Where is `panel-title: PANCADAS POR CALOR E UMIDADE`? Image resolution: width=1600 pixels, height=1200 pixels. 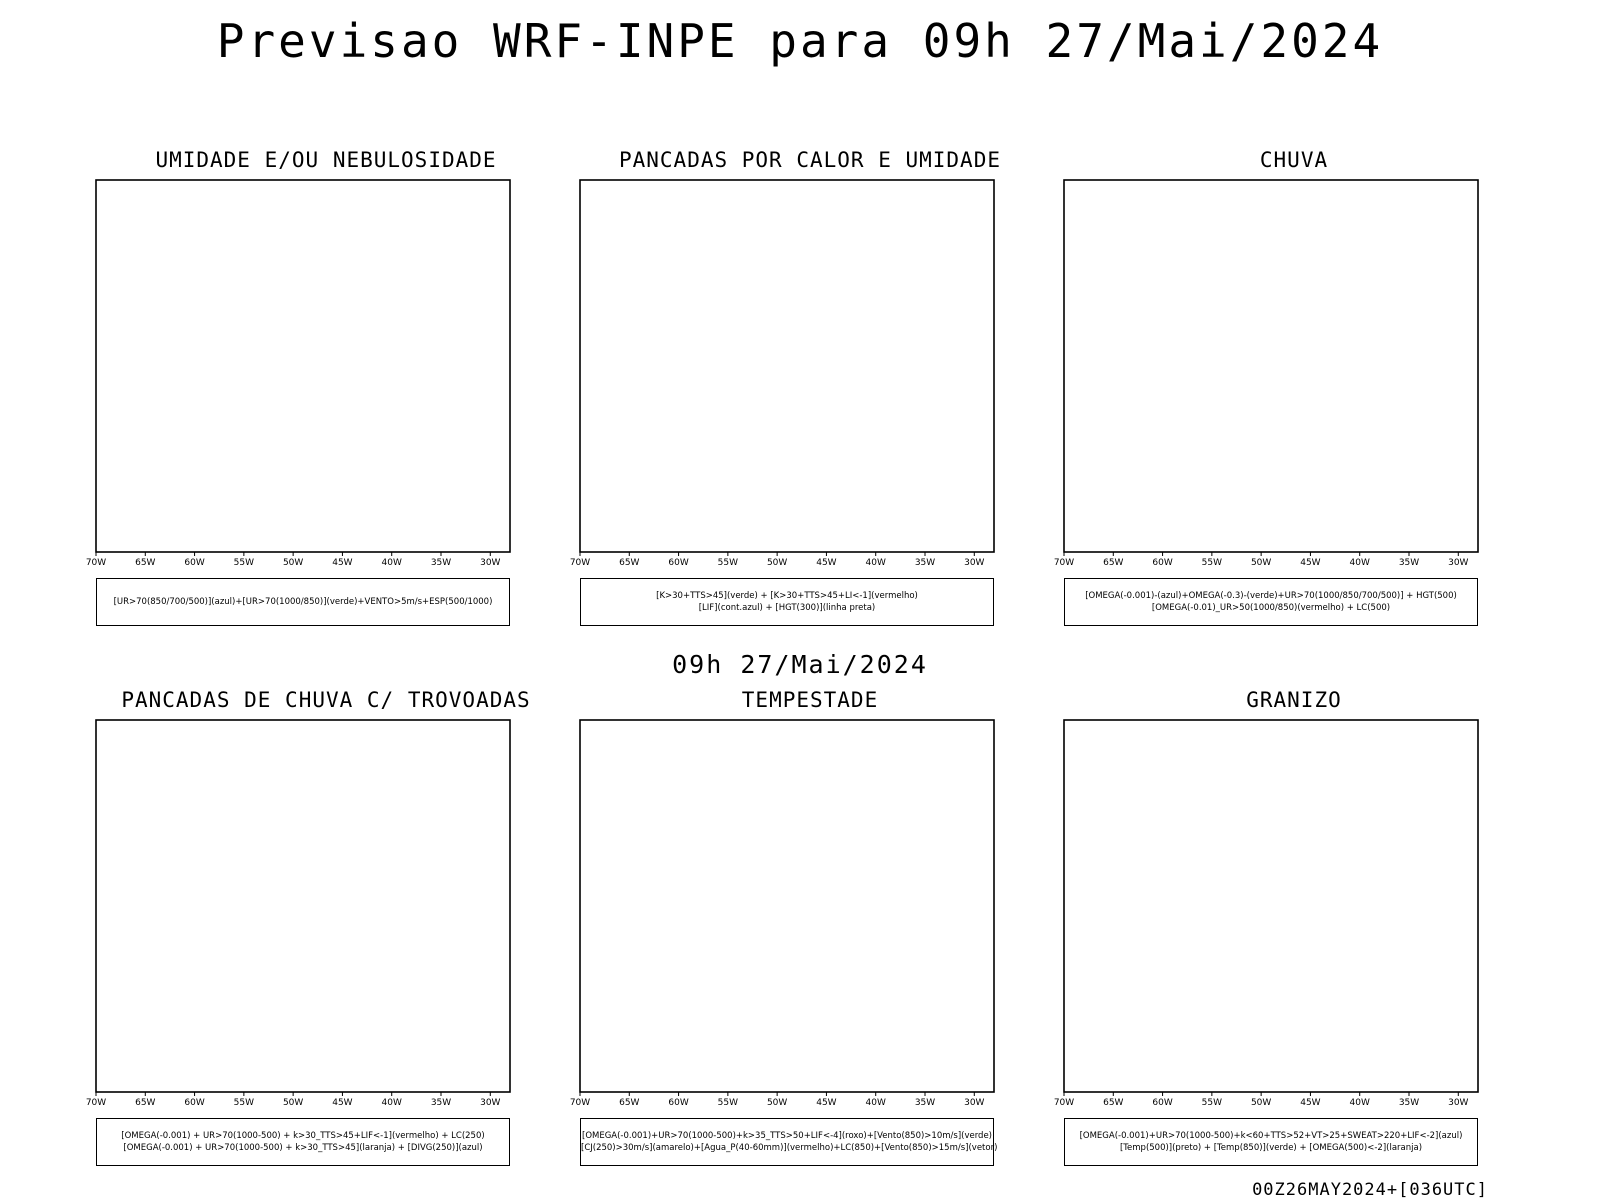
panel-title: PANCADAS POR CALOR E UMIDADE is located at coordinates (809, 160).